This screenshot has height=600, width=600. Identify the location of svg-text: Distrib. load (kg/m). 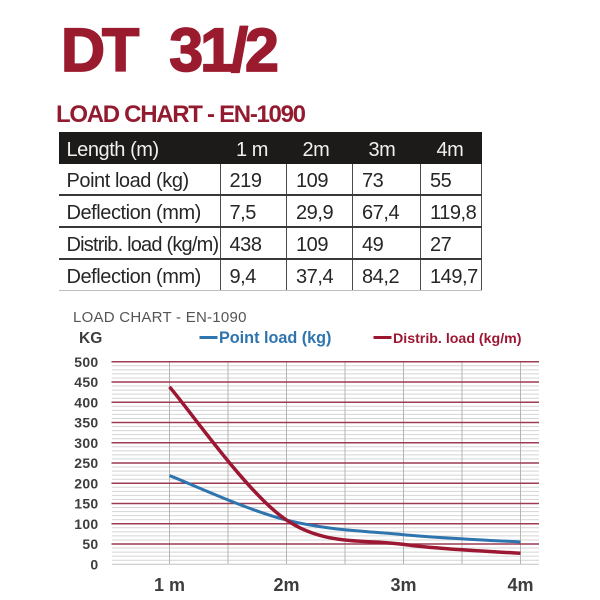
(457, 339).